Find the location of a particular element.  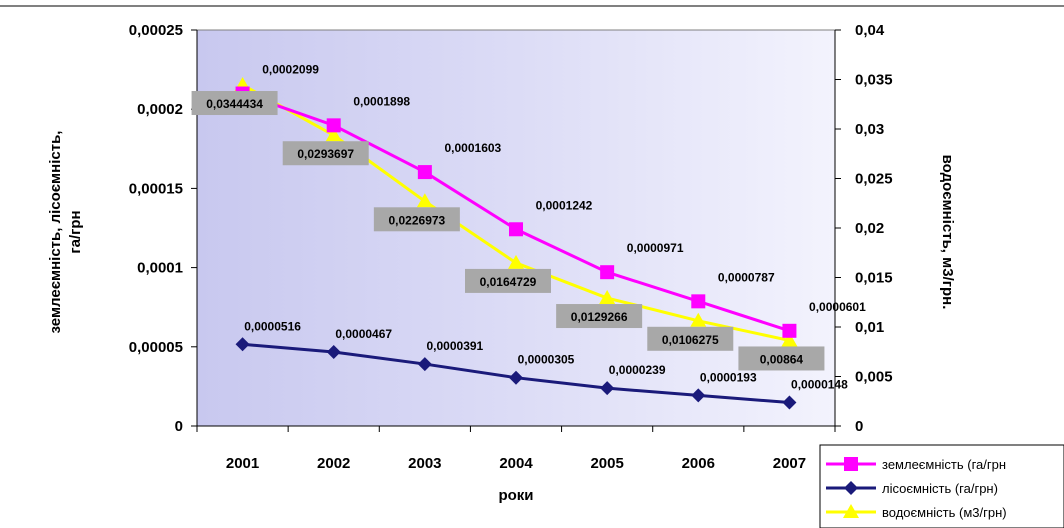

data-label: 0,0226973 is located at coordinates (416, 220).